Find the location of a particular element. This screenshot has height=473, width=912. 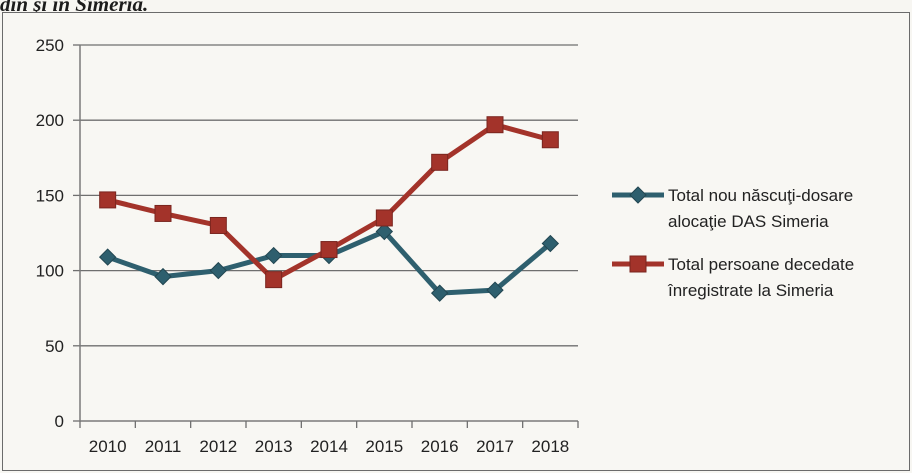

legend-label: Total nou născuţi-dosare is located at coordinates (760, 195).